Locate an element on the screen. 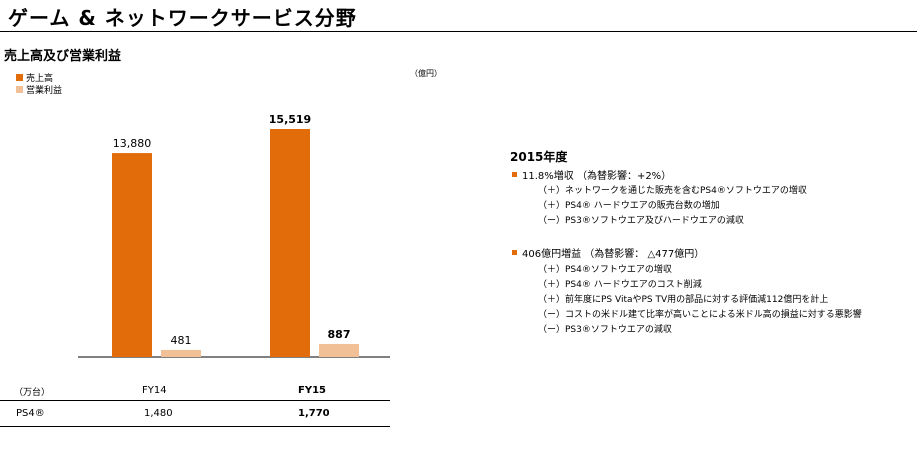  legend-item-operating-income: 営業利益 is located at coordinates (39, 89).